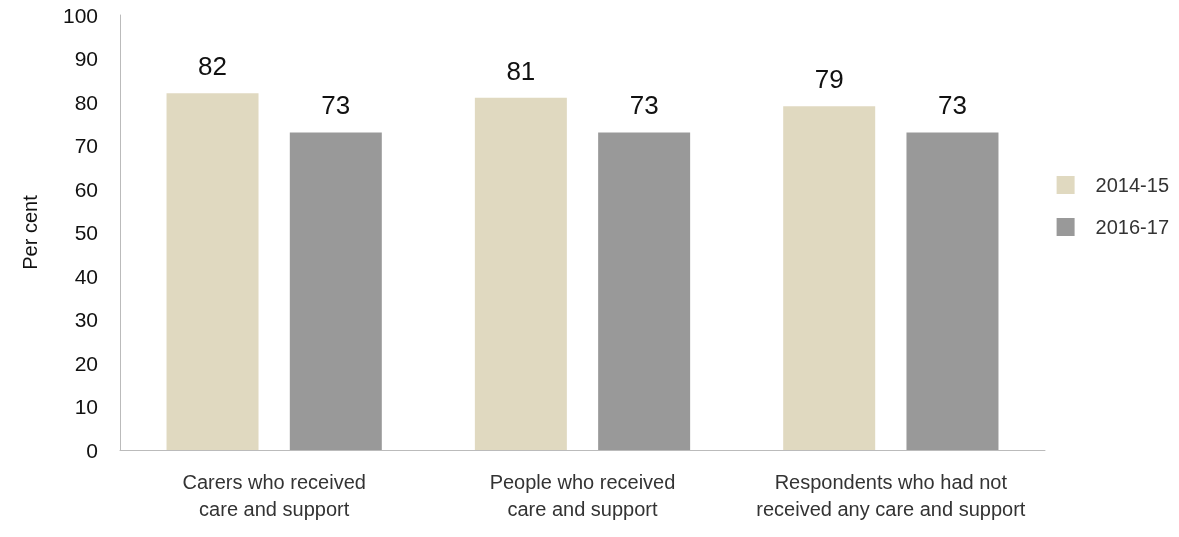 This screenshot has height=537, width=1179. Describe the element at coordinates (86, 363) in the screenshot. I see `y-tick-label: 20` at that location.